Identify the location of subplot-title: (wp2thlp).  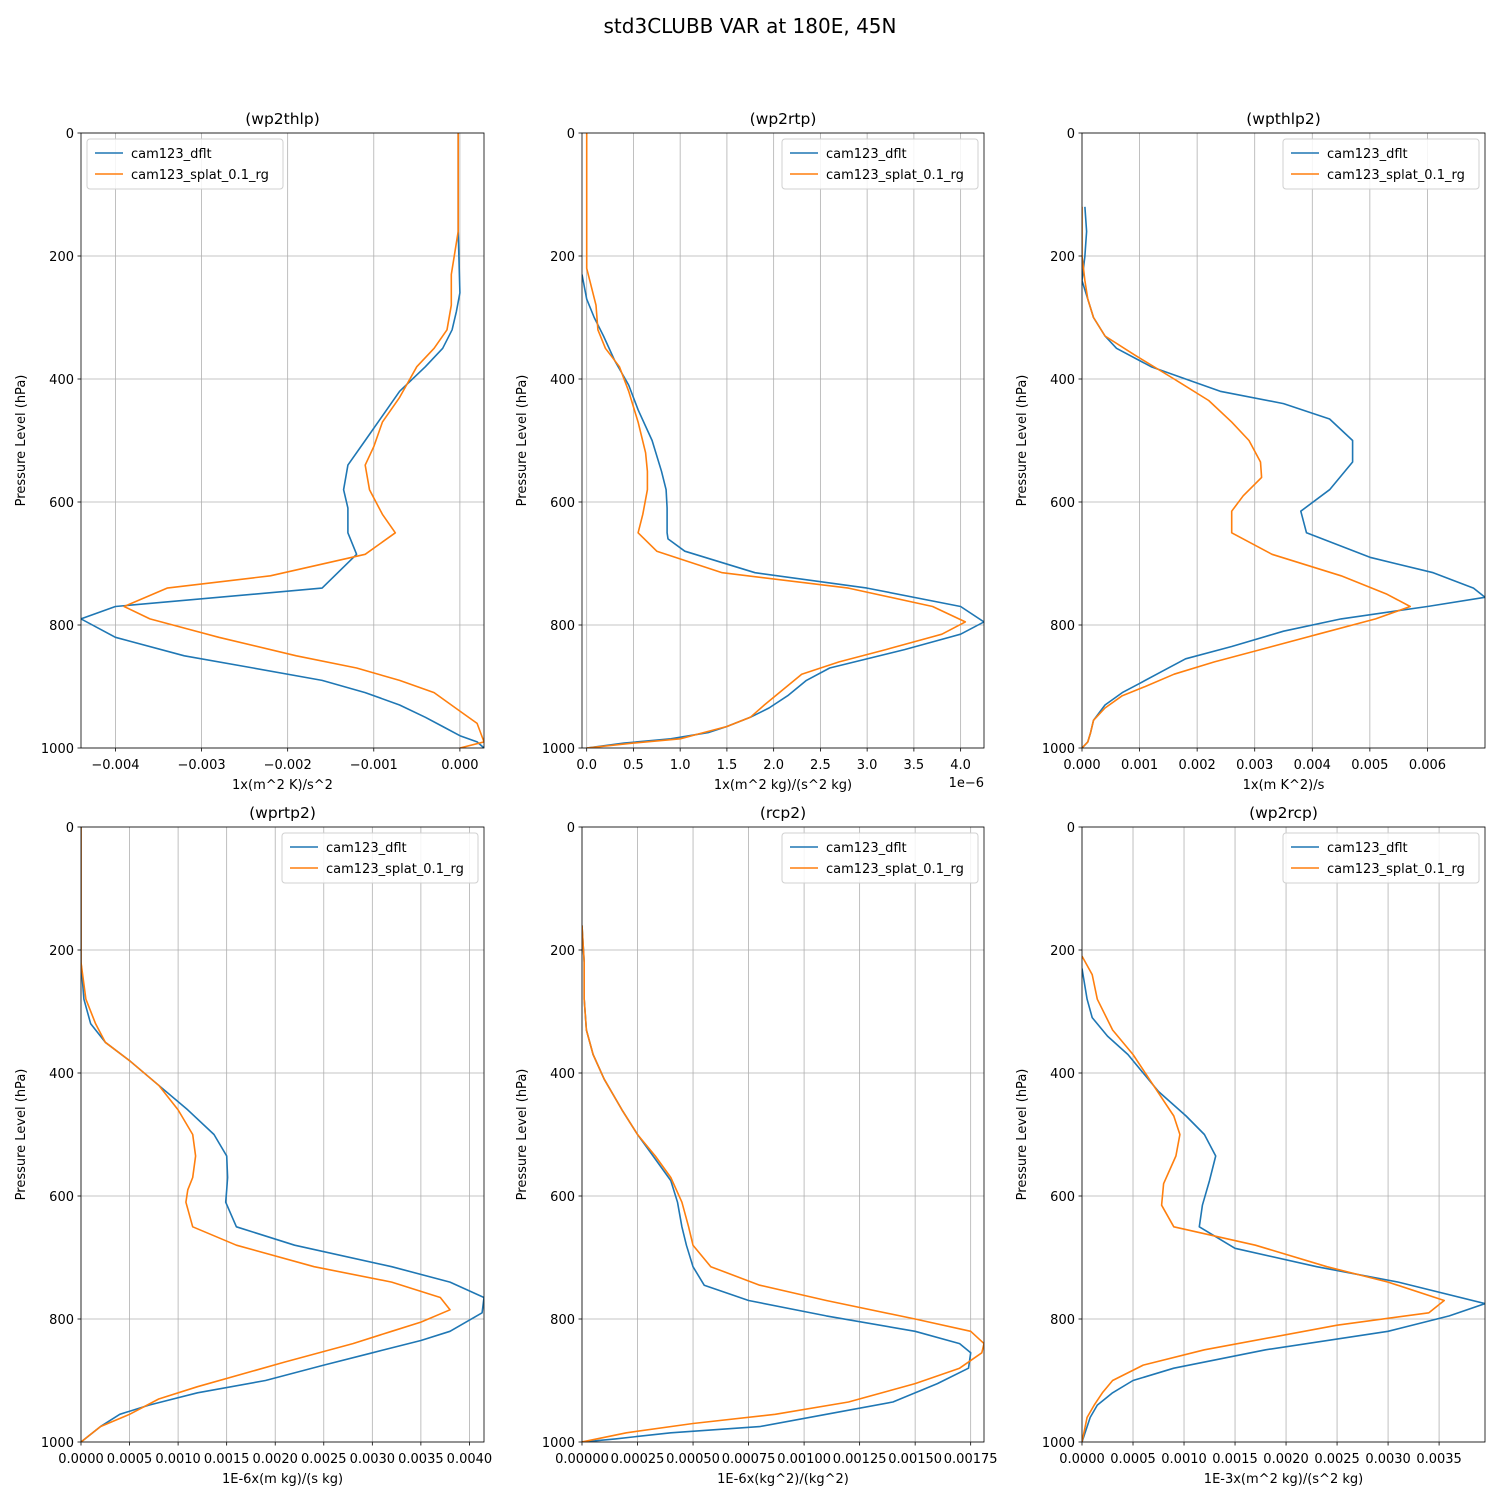
(282, 119).